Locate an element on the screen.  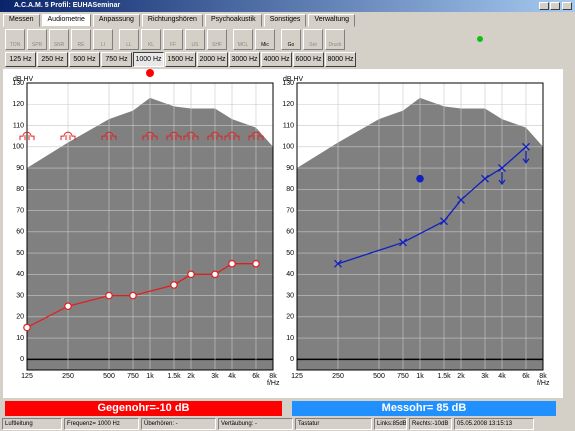
frequency-button: 1500 Hz is located at coordinates (180, 59).